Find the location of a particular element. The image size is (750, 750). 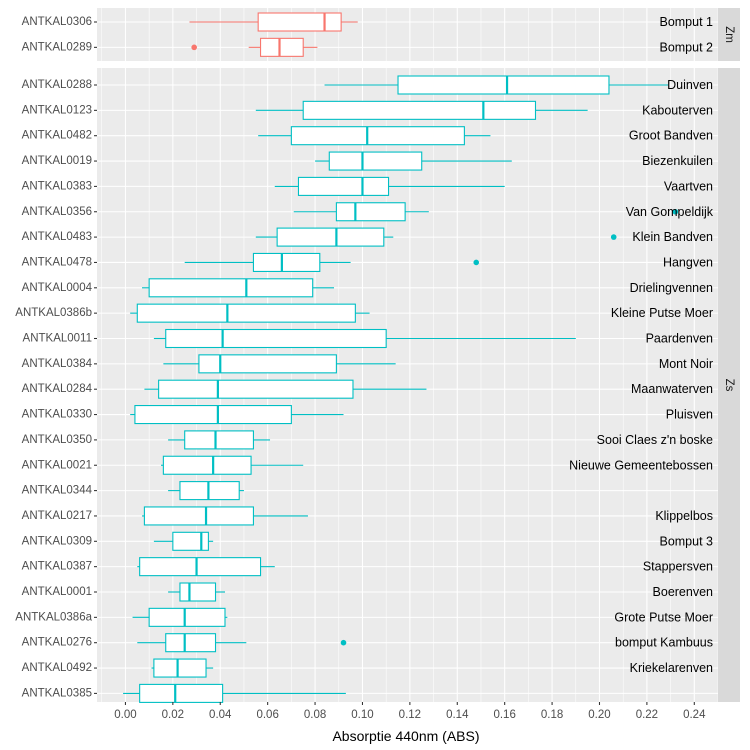

box-antkal0276: bomput Kambuus is located at coordinates (425, 643).